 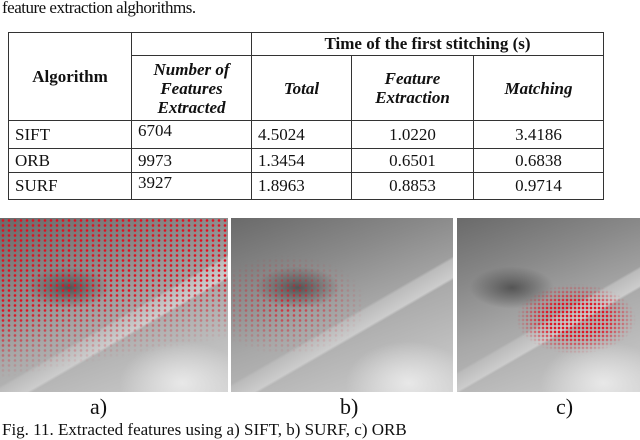 I want to click on table-row: ORB 9973 1.3454 0.6501 0.6838, so click(x=306, y=160).